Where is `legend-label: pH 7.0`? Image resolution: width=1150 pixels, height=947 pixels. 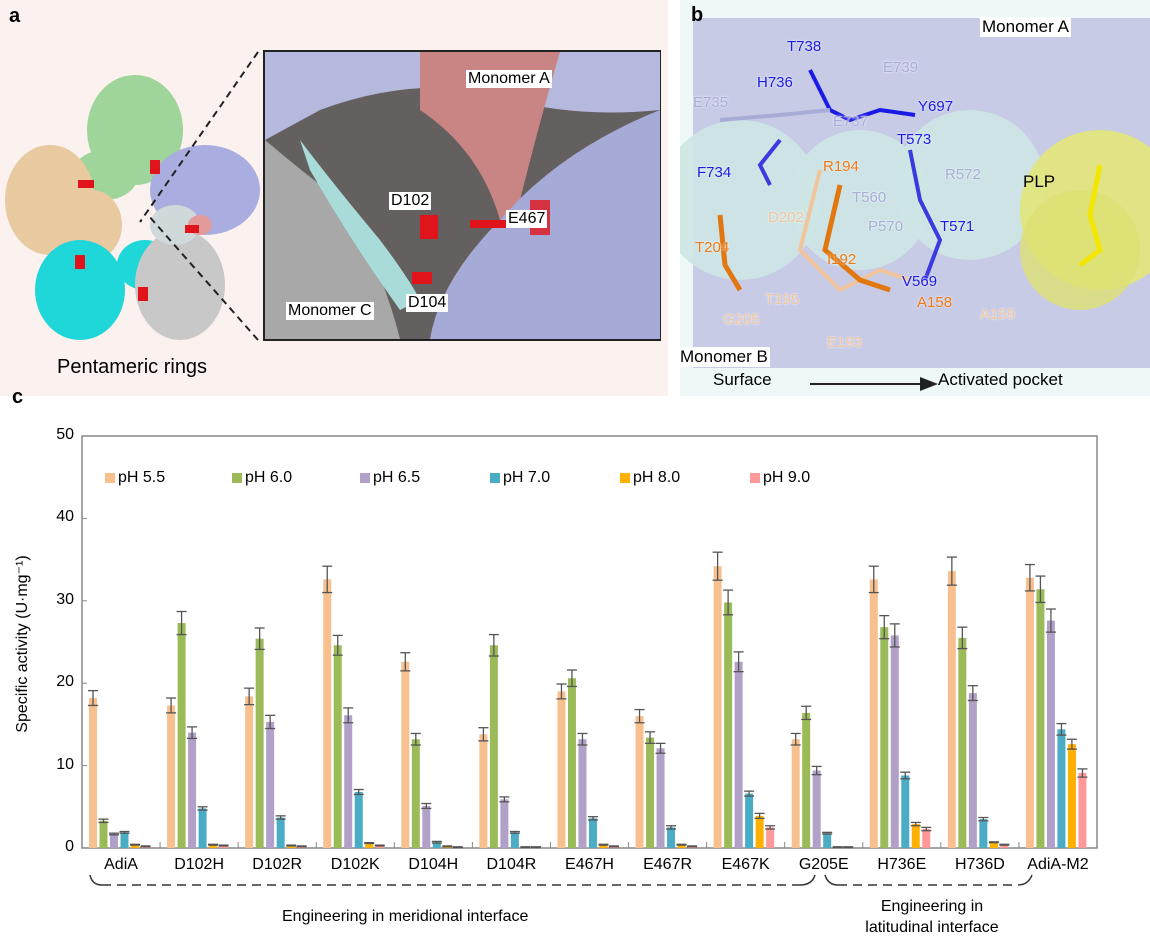 legend-label: pH 7.0 is located at coordinates (527, 477).